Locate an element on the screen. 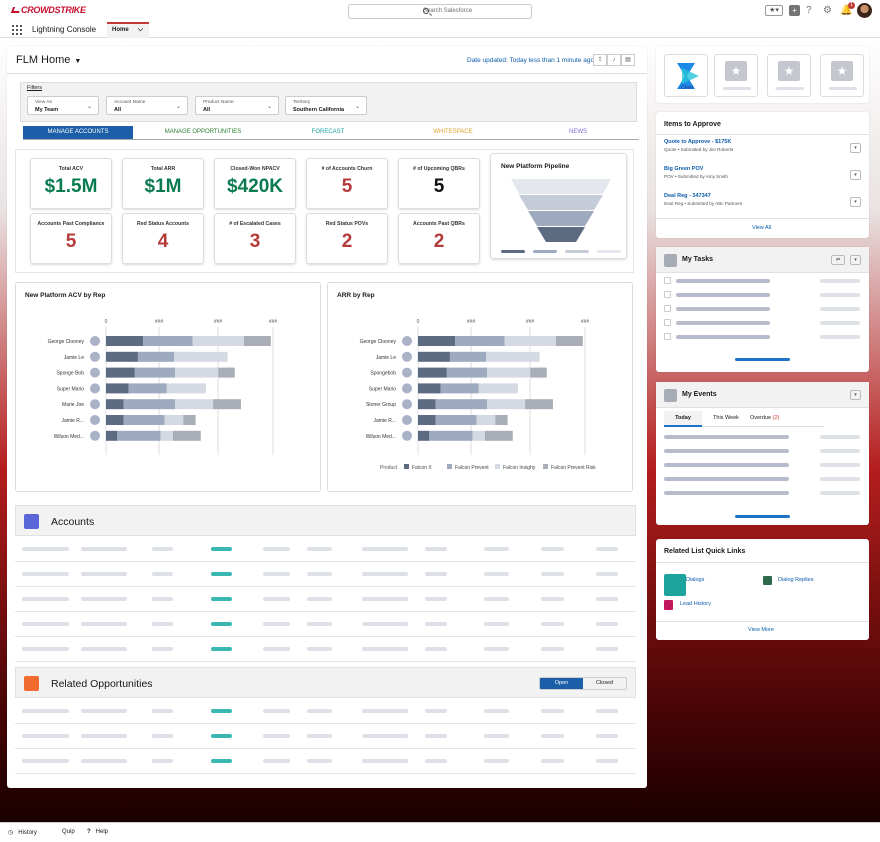  overdue-count: (2) is located at coordinates (776, 418).